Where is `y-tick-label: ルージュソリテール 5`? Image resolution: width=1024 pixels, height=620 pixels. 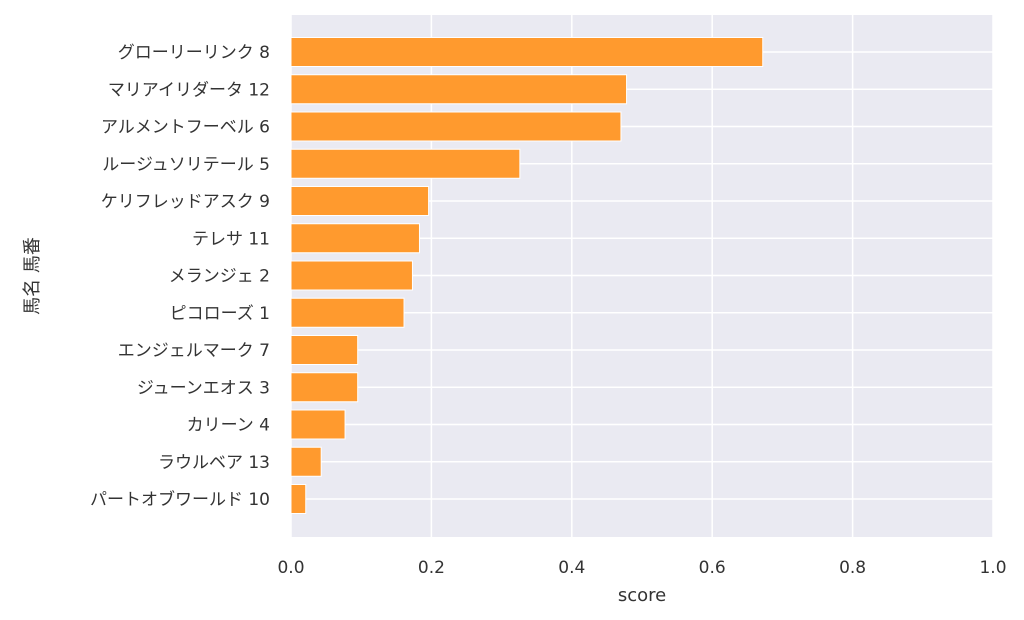 y-tick-label: ルージュソリテール 5 is located at coordinates (186, 165).